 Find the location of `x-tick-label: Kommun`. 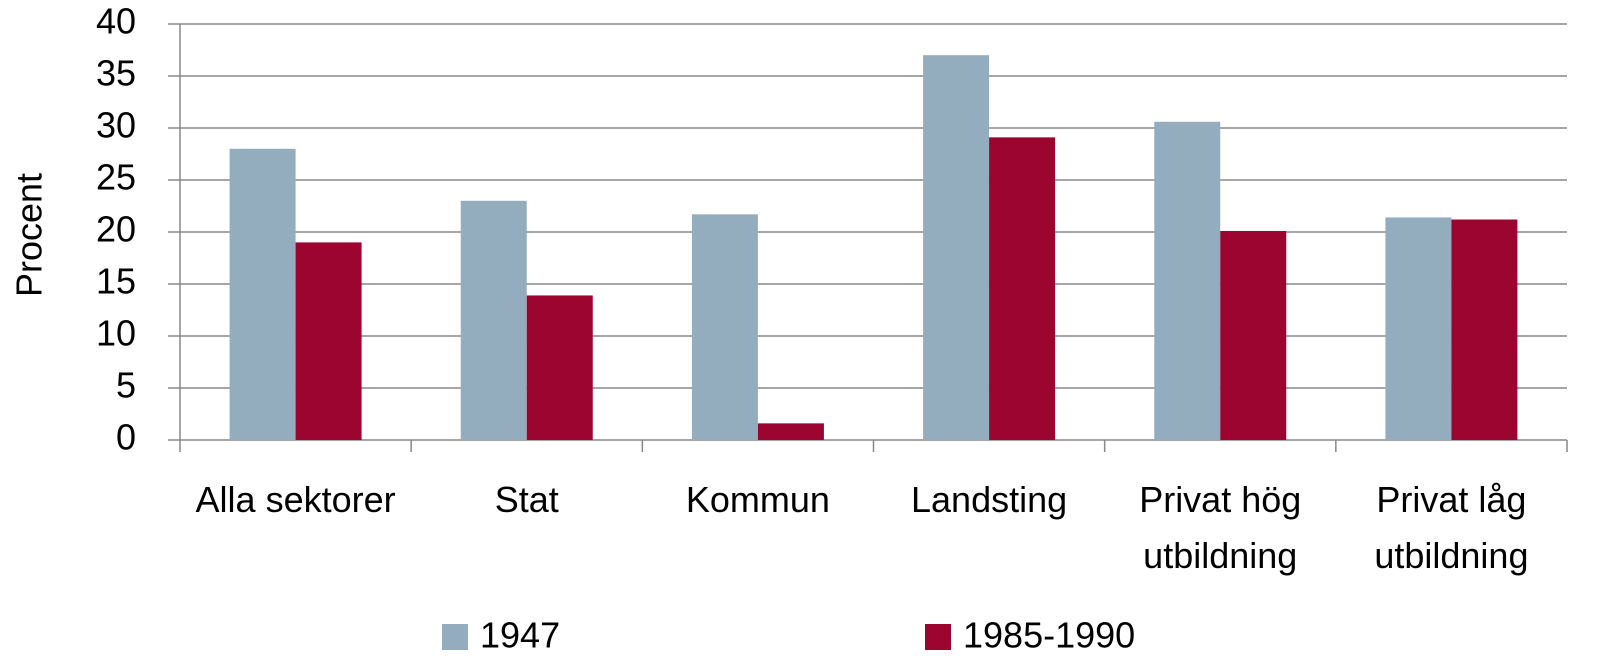

x-tick-label: Kommun is located at coordinates (757, 499).